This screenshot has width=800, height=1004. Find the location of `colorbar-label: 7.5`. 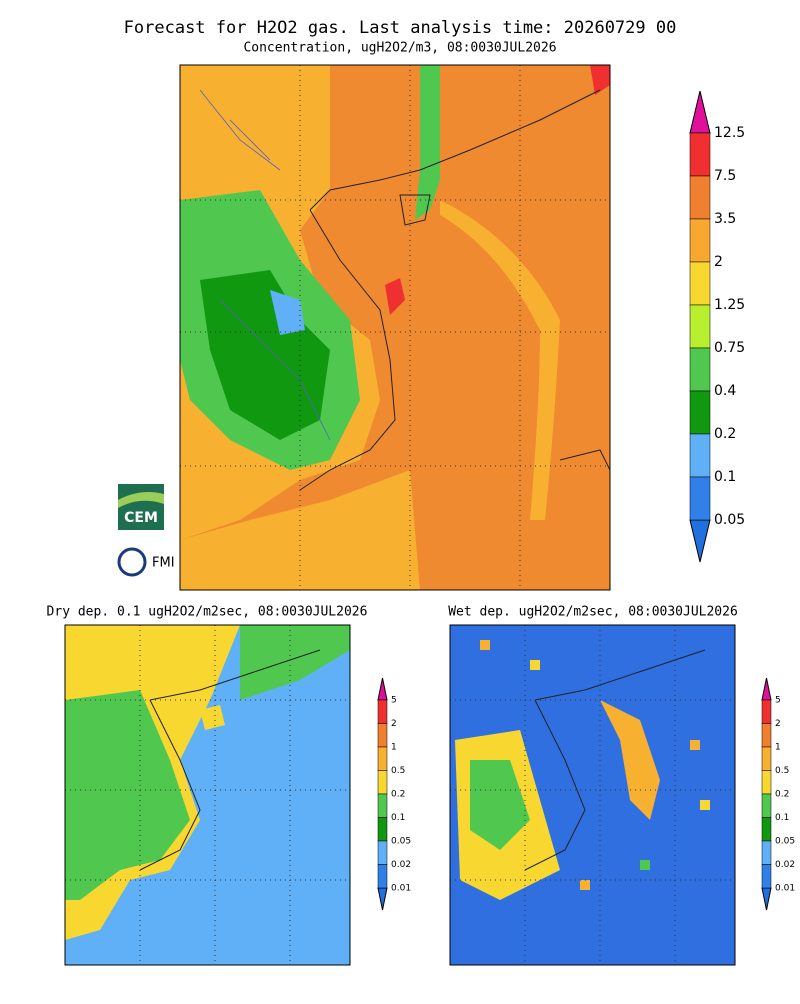

colorbar-label: 7.5 is located at coordinates (725, 176).